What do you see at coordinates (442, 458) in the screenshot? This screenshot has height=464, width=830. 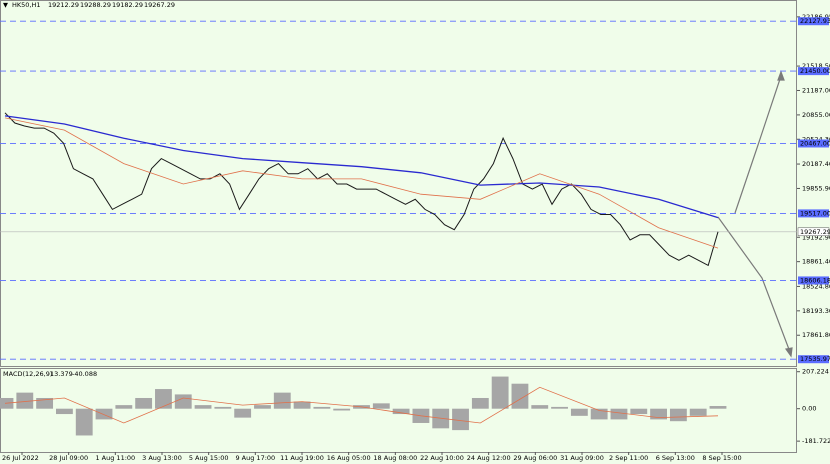 I see `x-tick-label: 22 Aug 10:00` at bounding box center [442, 458].